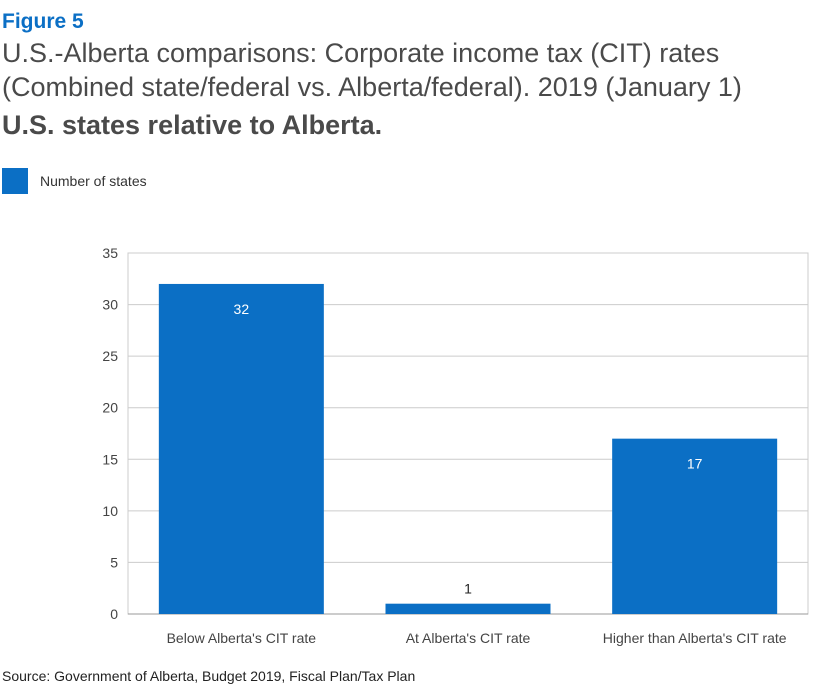  What do you see at coordinates (468, 589) in the screenshot?
I see `data-label: 1` at bounding box center [468, 589].